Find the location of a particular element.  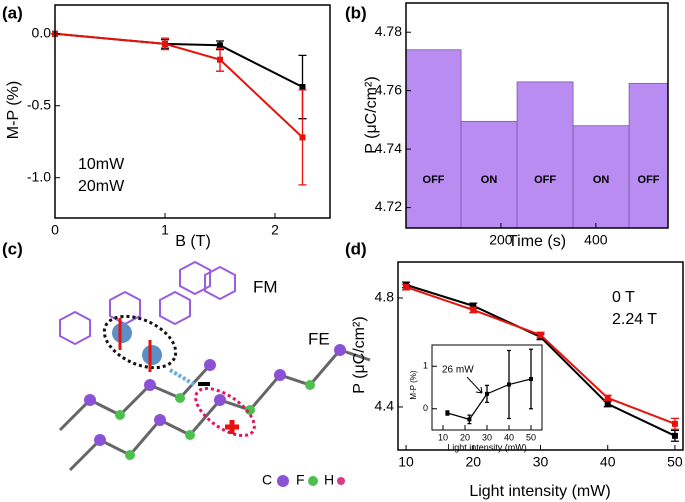

y-tick-label: 4.4 is located at coordinates (385, 406).